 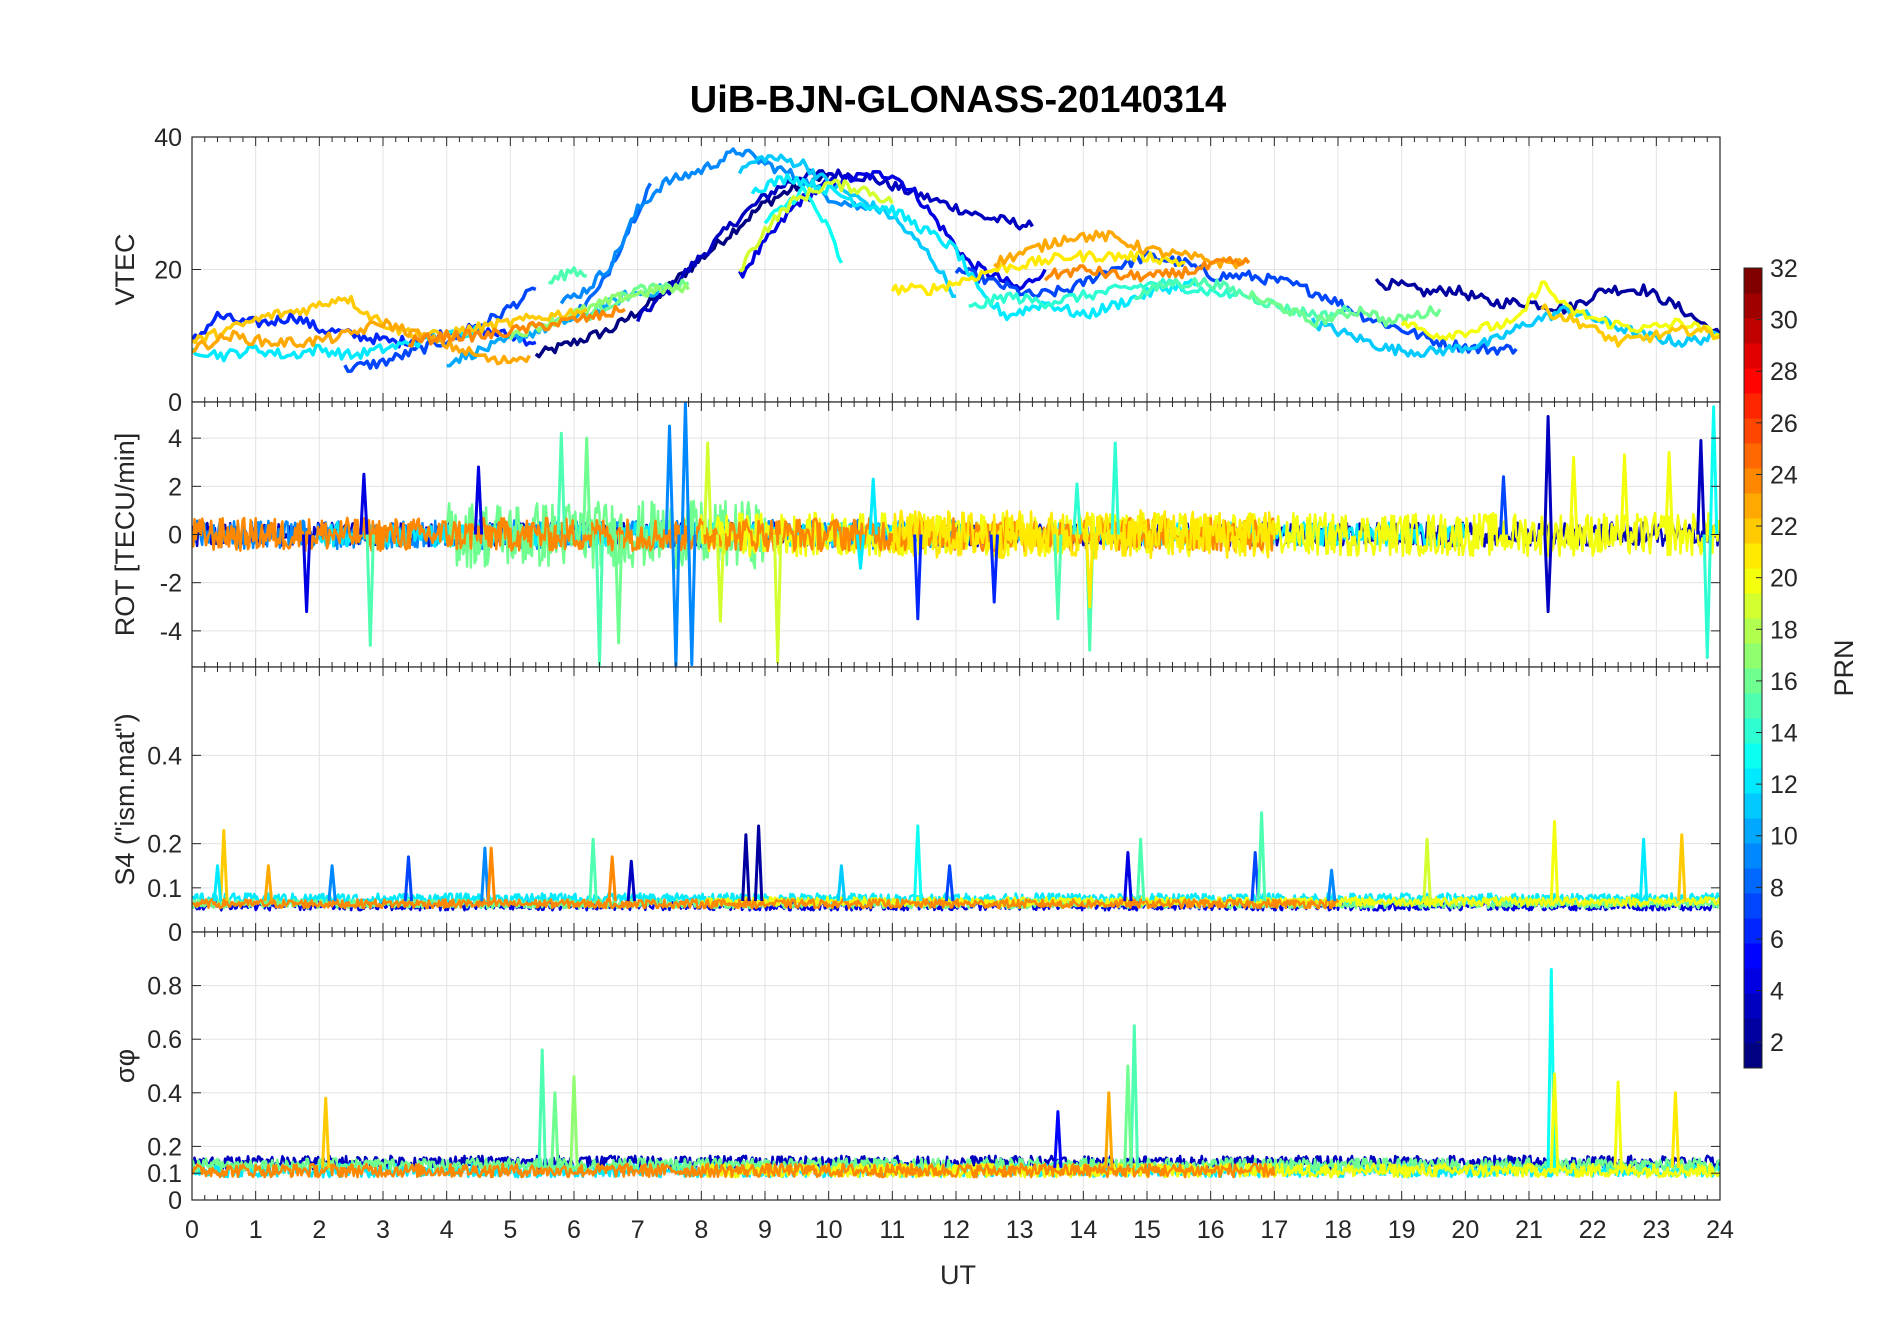 What do you see at coordinates (1784, 475) in the screenshot?
I see `colorbar-tick-label: 24` at bounding box center [1784, 475].